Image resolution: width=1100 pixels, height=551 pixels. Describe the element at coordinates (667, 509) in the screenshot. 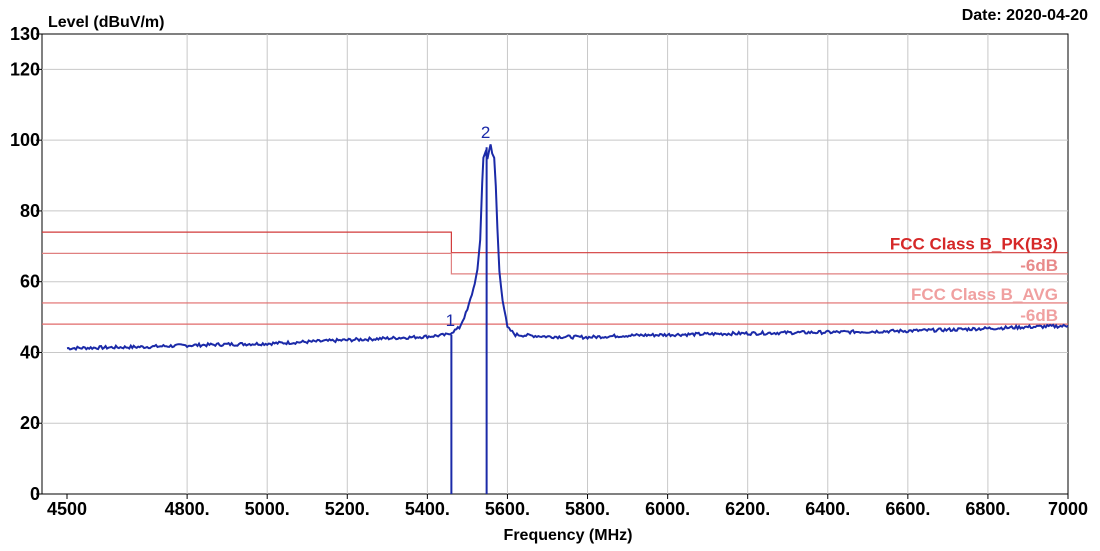

I see `x-tick-label: 6000.` at that location.